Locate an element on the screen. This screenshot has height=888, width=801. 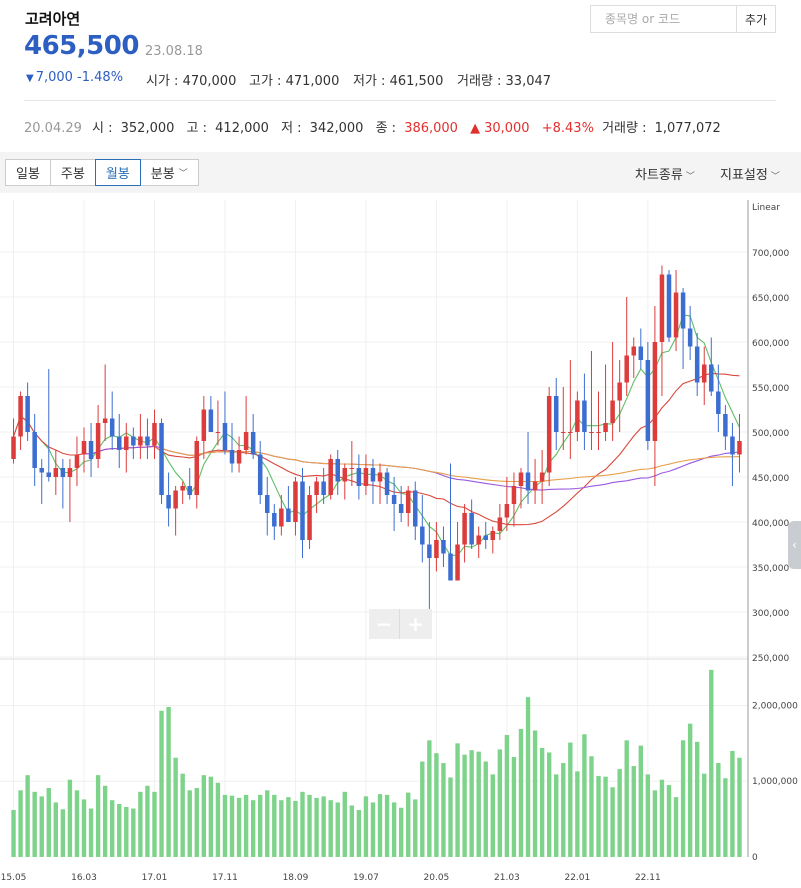
volume-tick-label: 2,000,000 is located at coordinates (775, 706).